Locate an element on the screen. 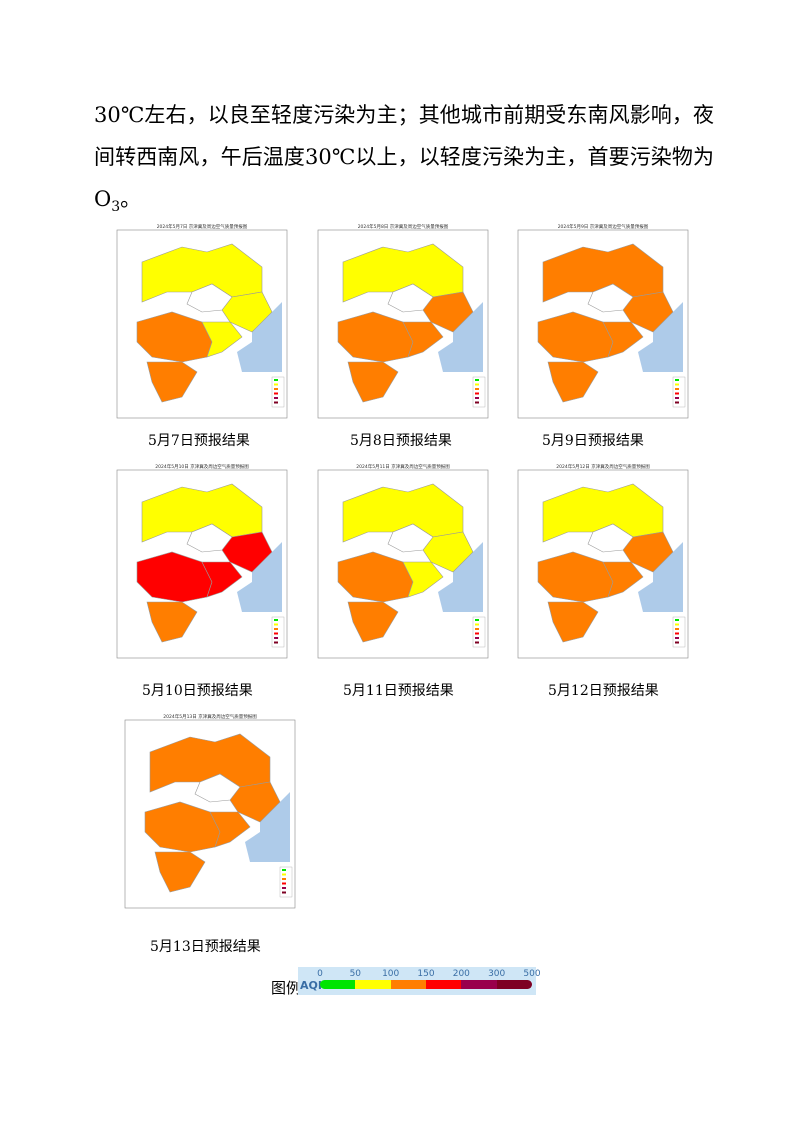 The width and height of the screenshot is (793, 1122). forecast-map-may8: 2024年5月8日 京津冀及周边空气质量预报图 is located at coordinates (403, 322).